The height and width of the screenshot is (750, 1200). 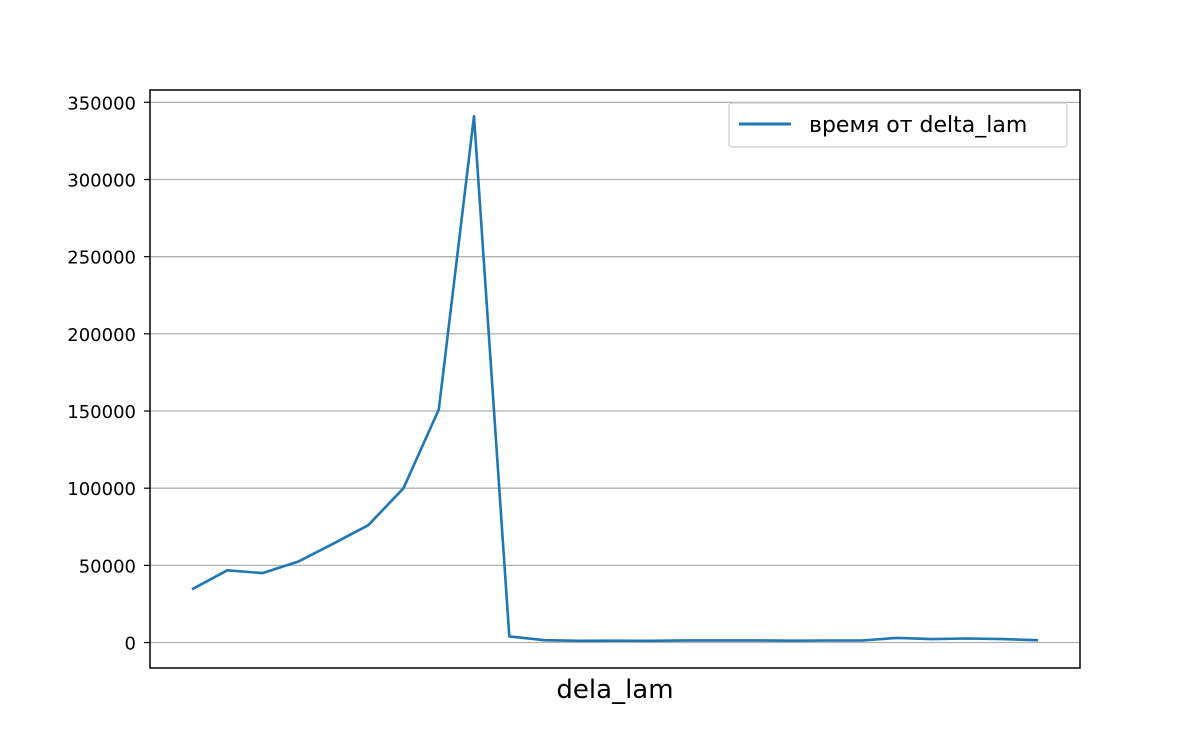 I want to click on y-tick-label: 350000, so click(x=101, y=103).